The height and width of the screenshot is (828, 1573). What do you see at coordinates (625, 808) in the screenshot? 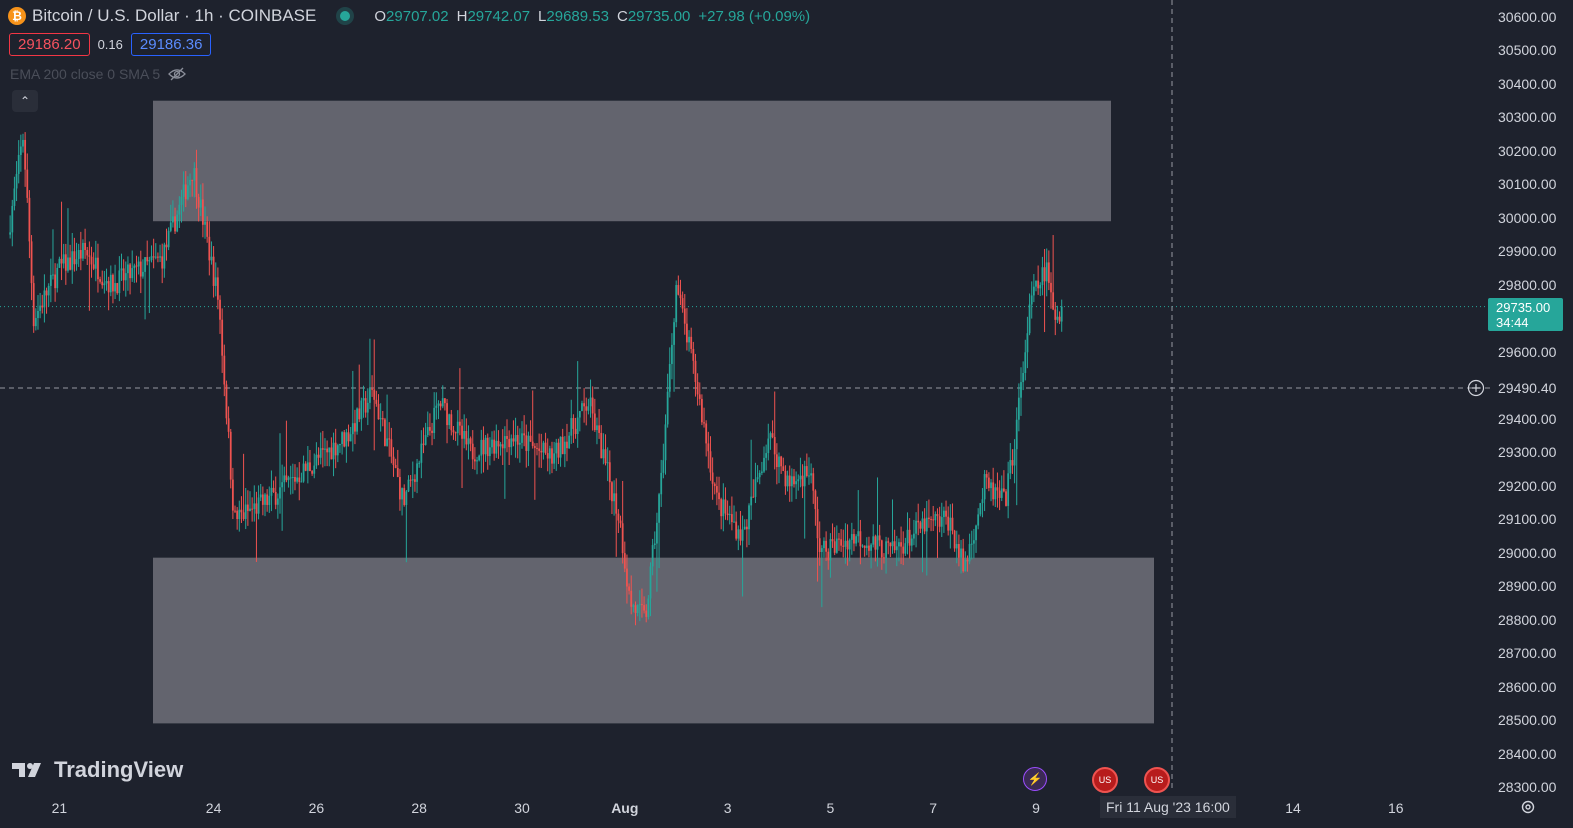
I see `time-label: Aug` at bounding box center [625, 808].